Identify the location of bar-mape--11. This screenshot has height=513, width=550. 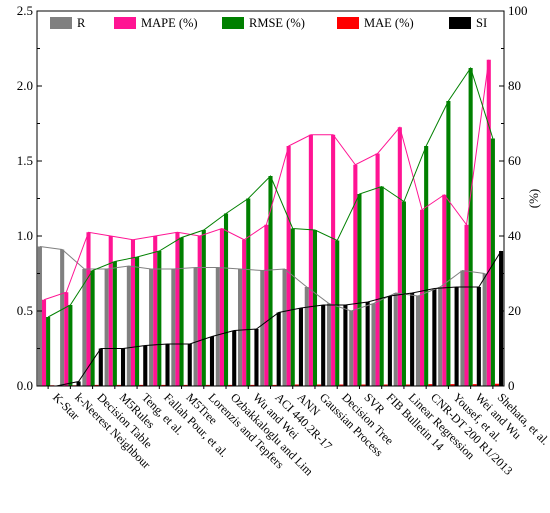
(288, 266).